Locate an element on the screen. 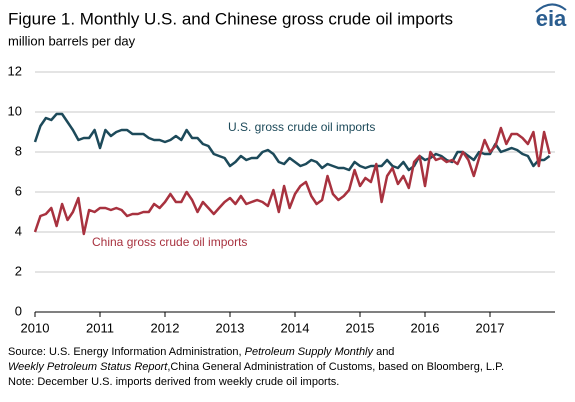 The width and height of the screenshot is (575, 402). y-tick-label: 12 is located at coordinates (15, 70).